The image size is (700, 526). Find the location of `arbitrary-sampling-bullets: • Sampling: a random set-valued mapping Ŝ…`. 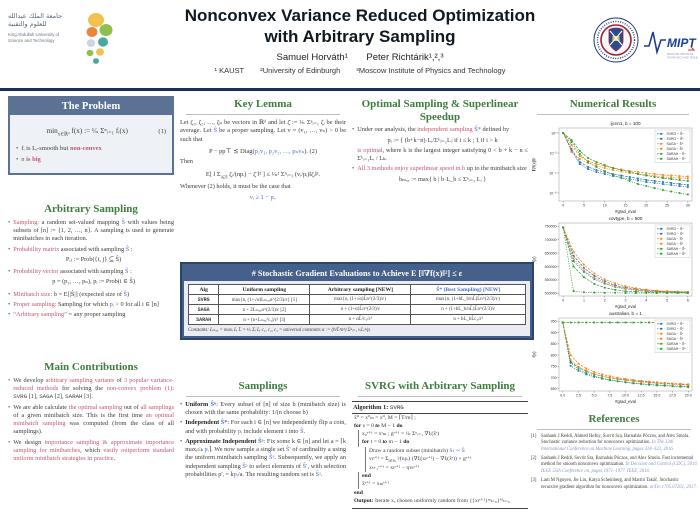

arbitrary-sampling-bullets: • Sampling: a random set-valued mapping Ŝ… is located at coordinates (91, 269).